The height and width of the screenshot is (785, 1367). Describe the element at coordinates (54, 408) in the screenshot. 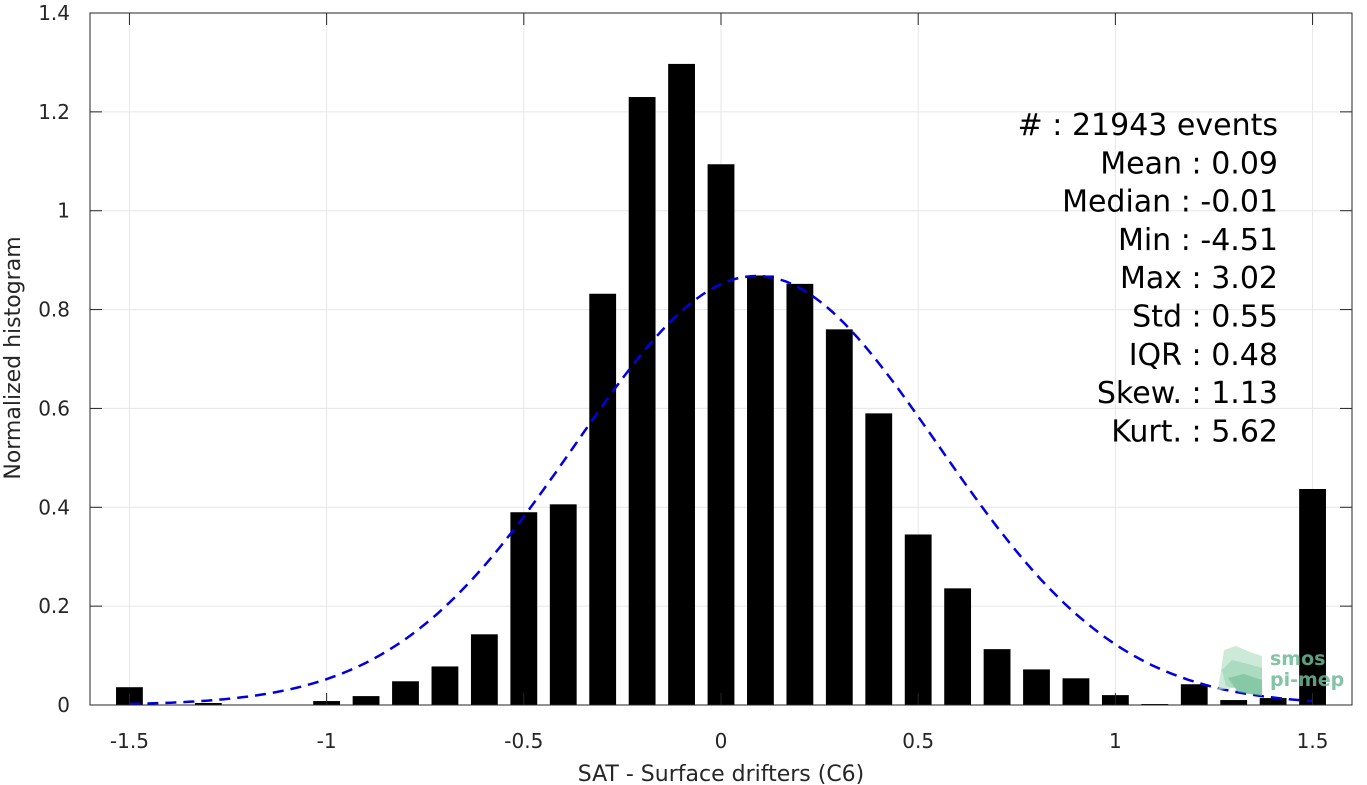

I see `y-tick-label-3: 0.6` at that location.